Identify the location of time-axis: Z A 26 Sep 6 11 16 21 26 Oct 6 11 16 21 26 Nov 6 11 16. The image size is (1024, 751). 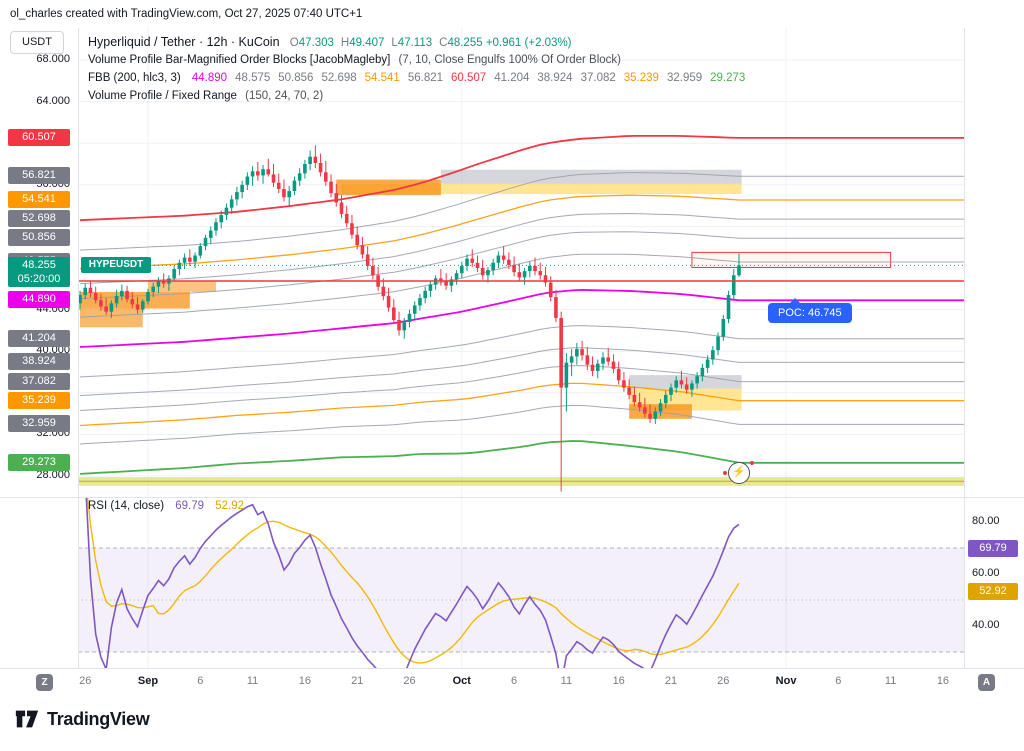
(512, 682).